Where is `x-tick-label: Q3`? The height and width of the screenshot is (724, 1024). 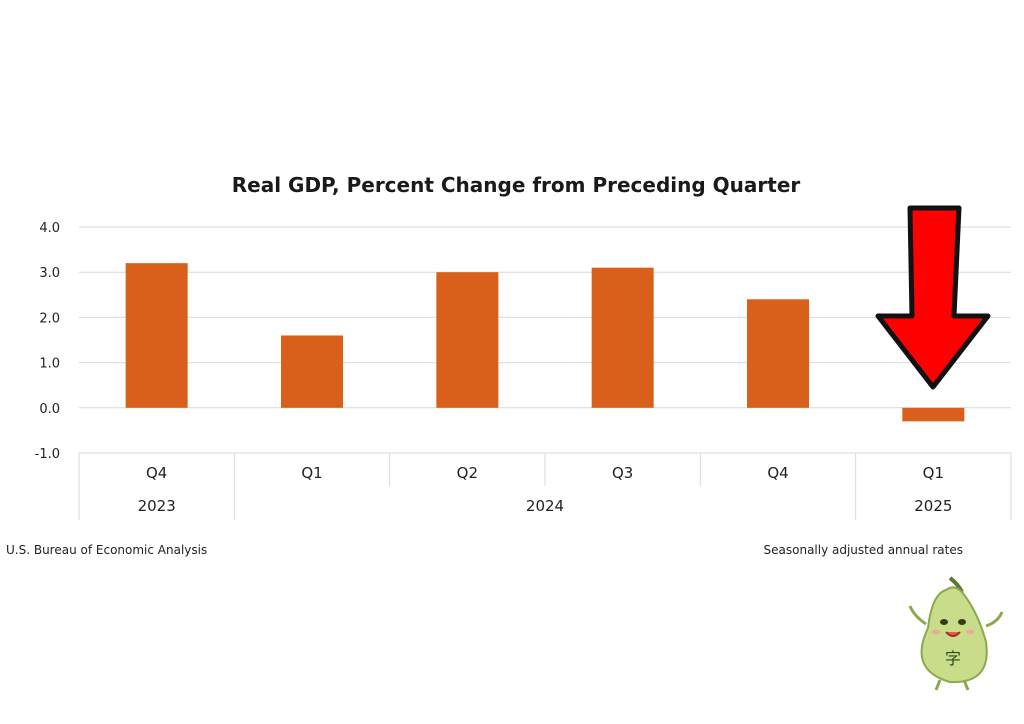
x-tick-label: Q3 is located at coordinates (622, 473).